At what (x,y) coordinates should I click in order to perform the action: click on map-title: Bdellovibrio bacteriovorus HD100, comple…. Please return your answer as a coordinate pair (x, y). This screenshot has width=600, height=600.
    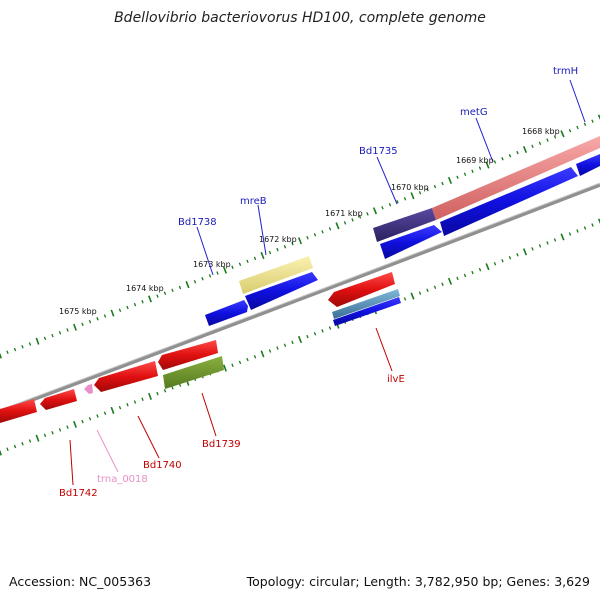
    Looking at the image, I should click on (300, 18).